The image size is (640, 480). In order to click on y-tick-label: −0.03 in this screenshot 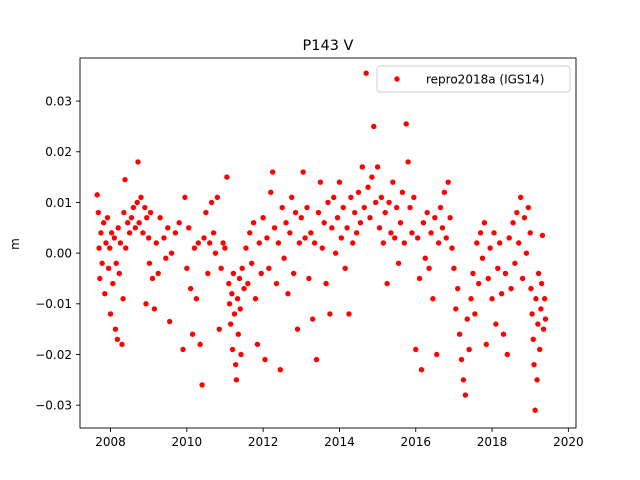, I will do `click(53, 405)`.